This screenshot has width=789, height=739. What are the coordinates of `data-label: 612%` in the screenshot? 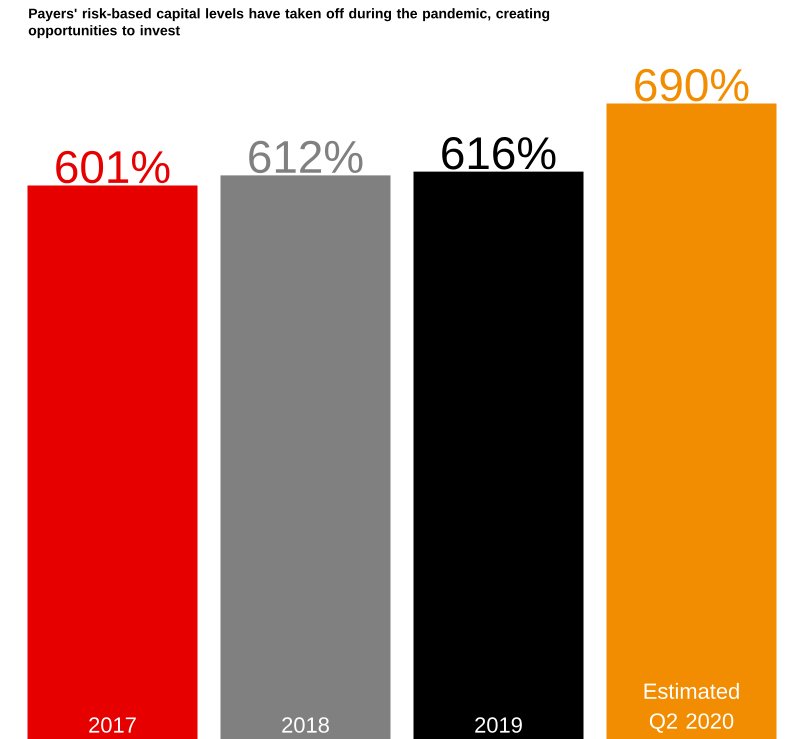 It's located at (305, 157).